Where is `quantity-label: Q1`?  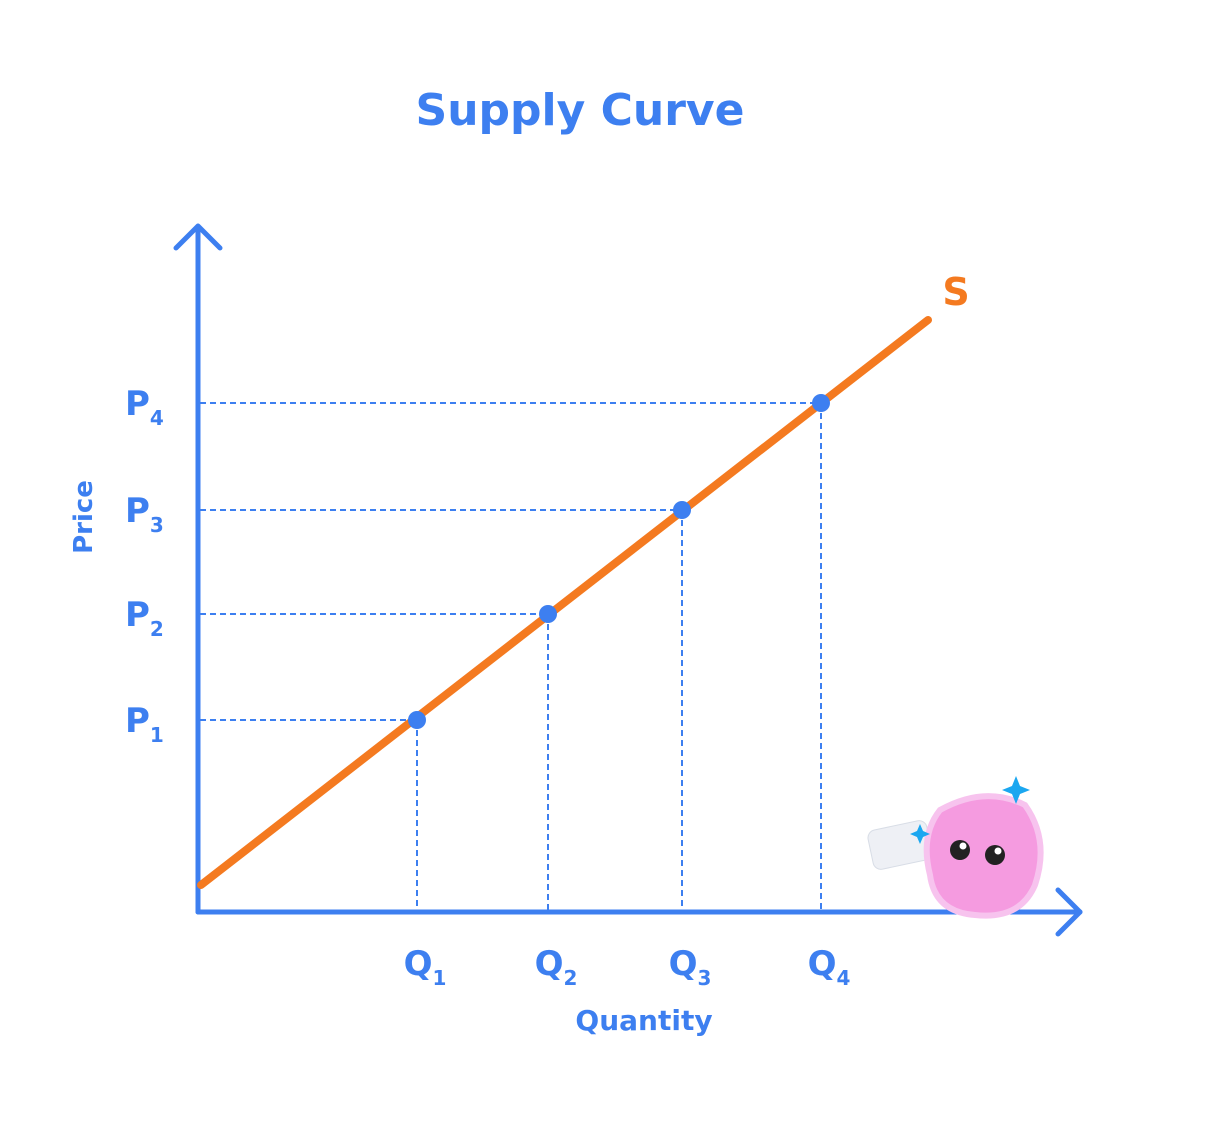 quantity-label: Q1 is located at coordinates (425, 967).